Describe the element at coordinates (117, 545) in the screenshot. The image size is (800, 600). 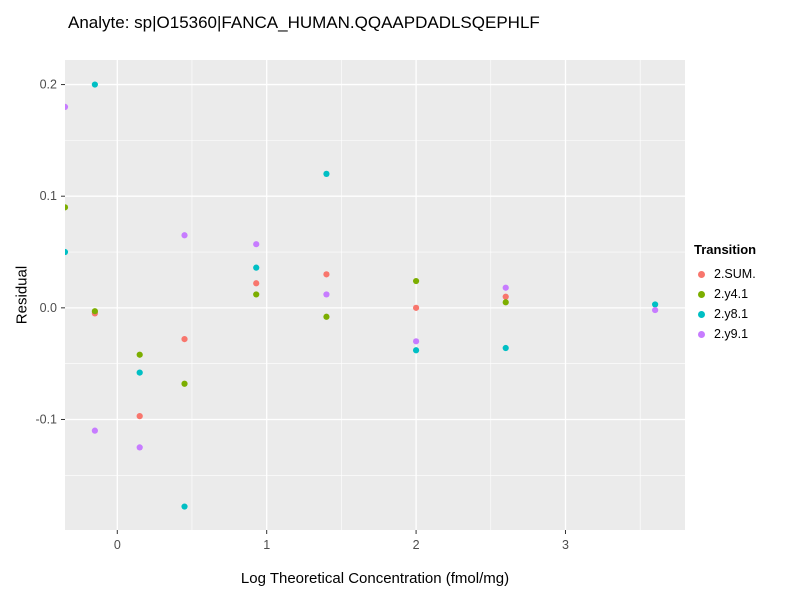
I see `x-tick-label: 0` at that location.